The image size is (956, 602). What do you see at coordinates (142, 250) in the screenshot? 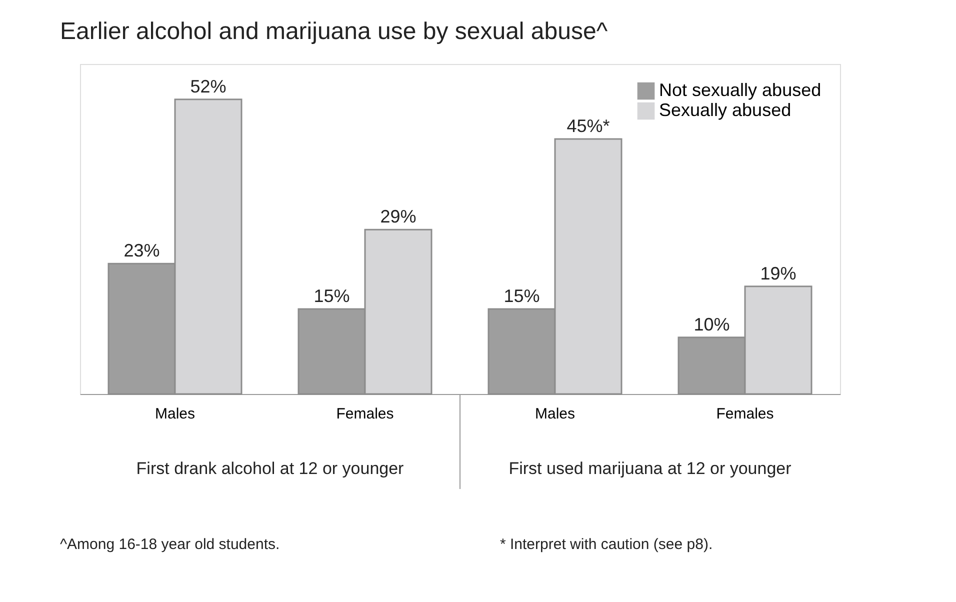
I see `data-label: 23%` at bounding box center [142, 250].